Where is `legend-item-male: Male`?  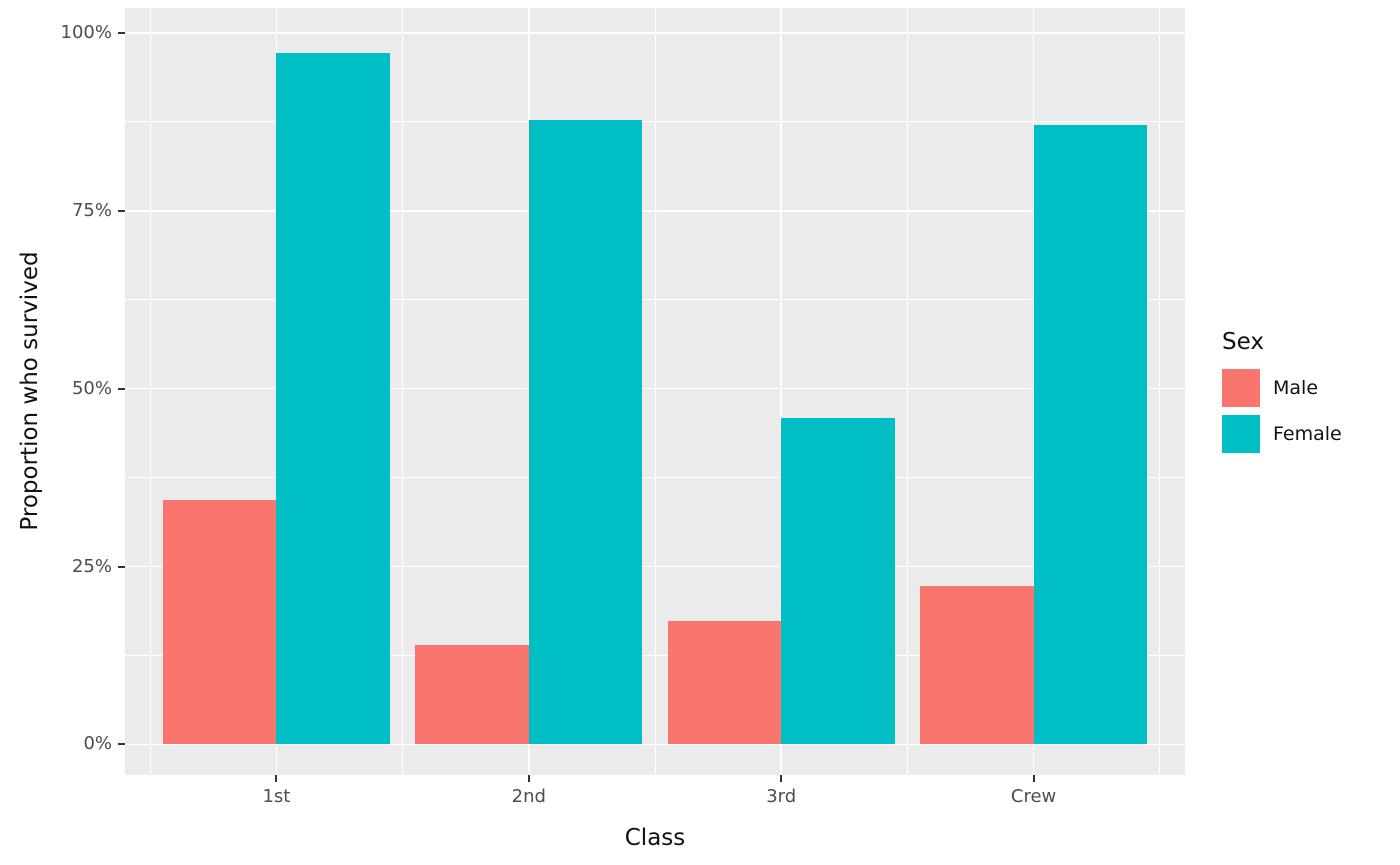
legend-item-male: Male is located at coordinates (1282, 388).